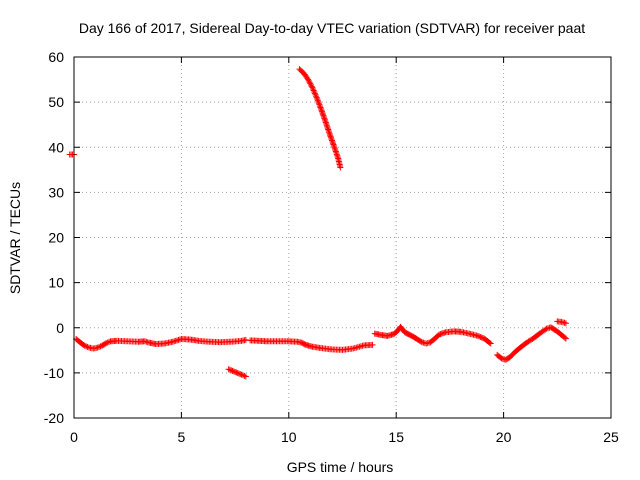 The width and height of the screenshot is (640, 480). I want to click on x-tick-label: 25, so click(611, 437).